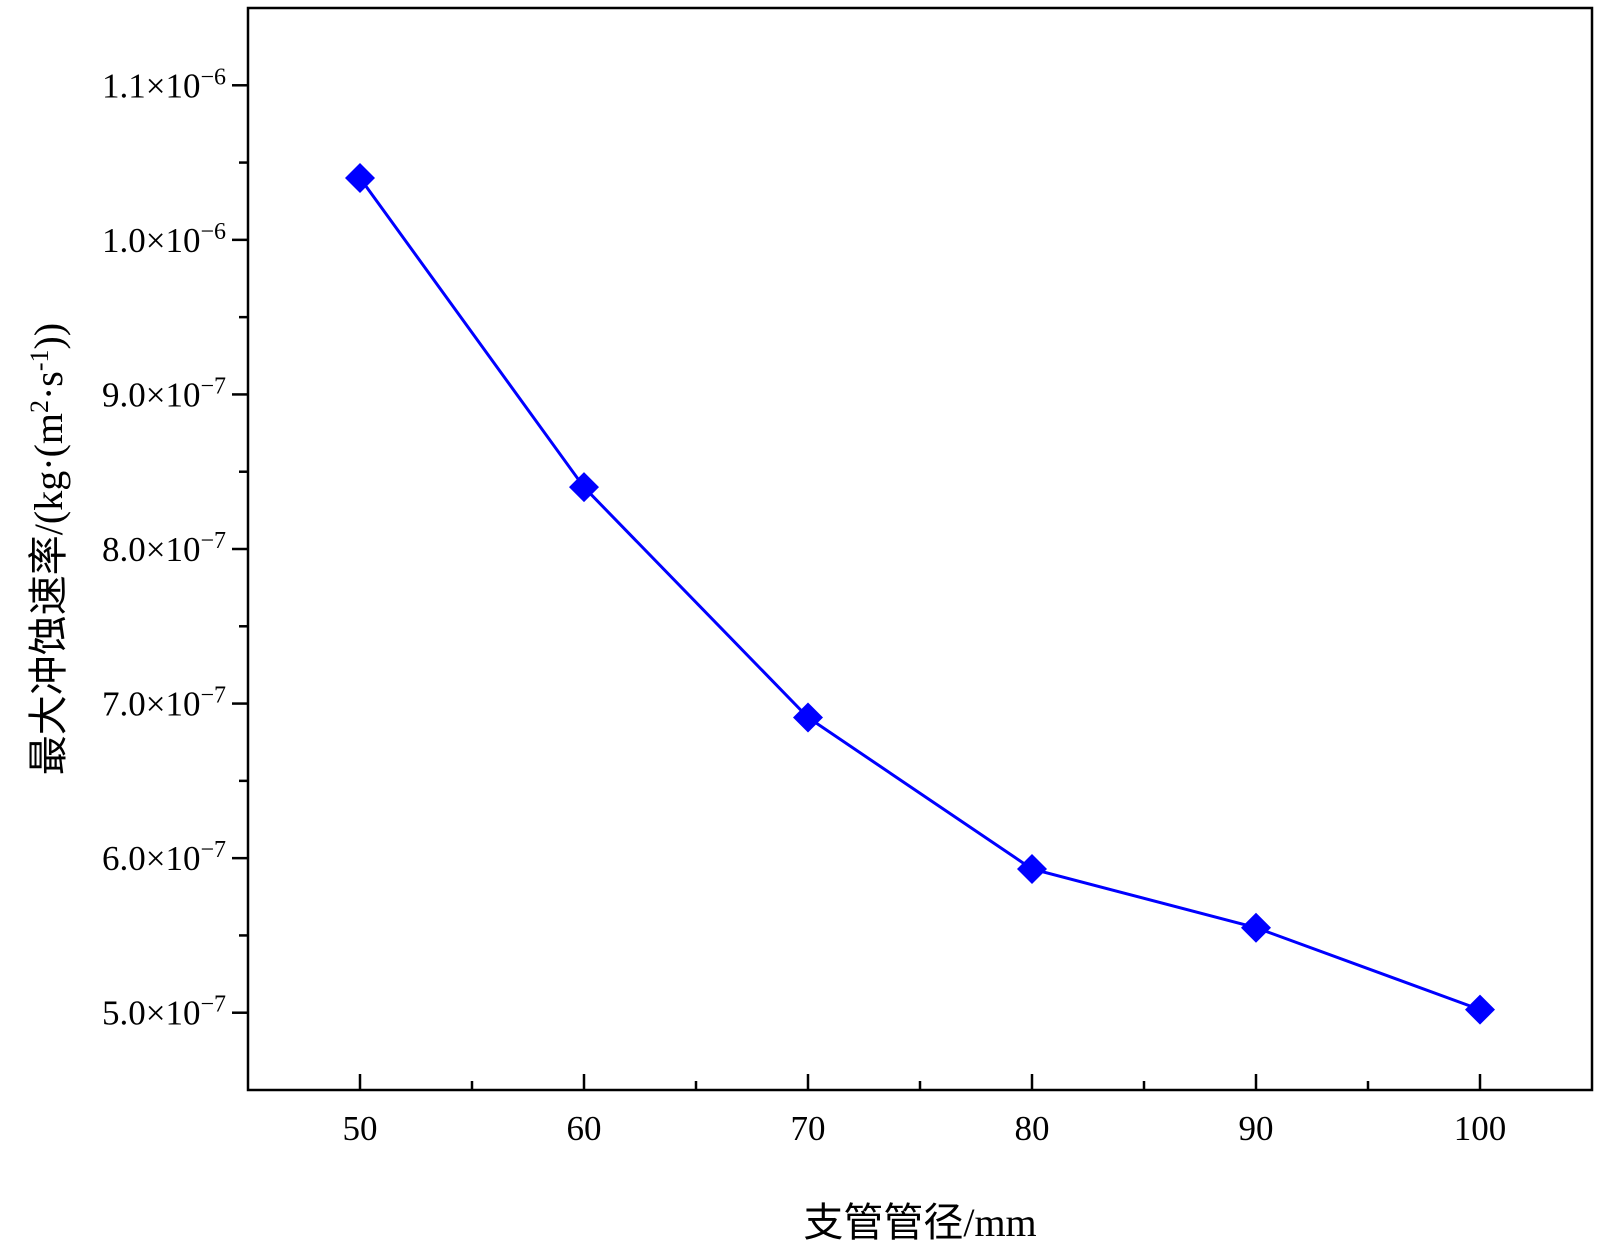 Image resolution: width=1600 pixels, height=1248 pixels. Describe the element at coordinates (39, 406) in the screenshot. I see `y-axis-title-sup1: 2` at that location.